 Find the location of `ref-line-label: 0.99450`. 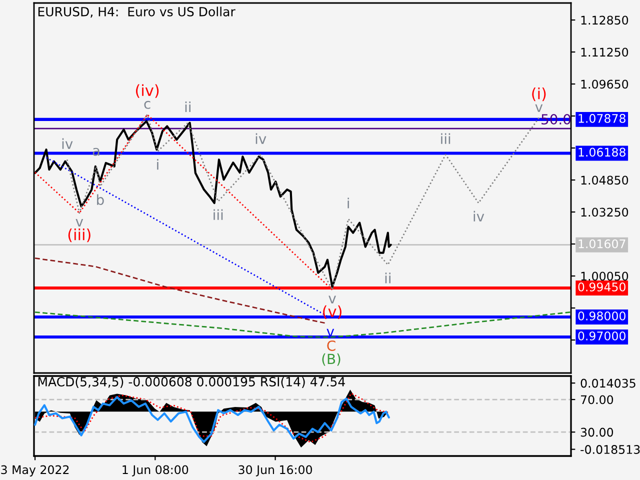

ref-line-label: 0.99450 is located at coordinates (602, 287).